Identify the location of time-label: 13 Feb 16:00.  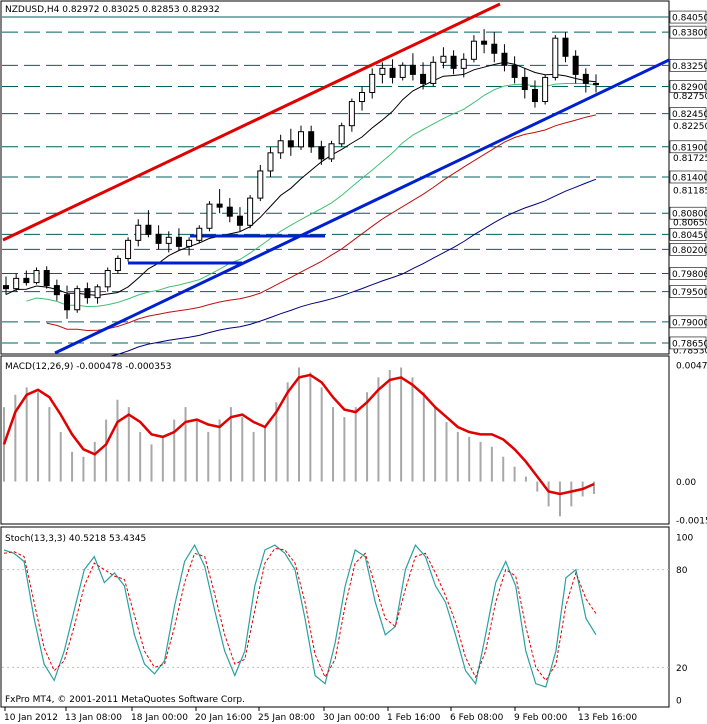
(607, 718).